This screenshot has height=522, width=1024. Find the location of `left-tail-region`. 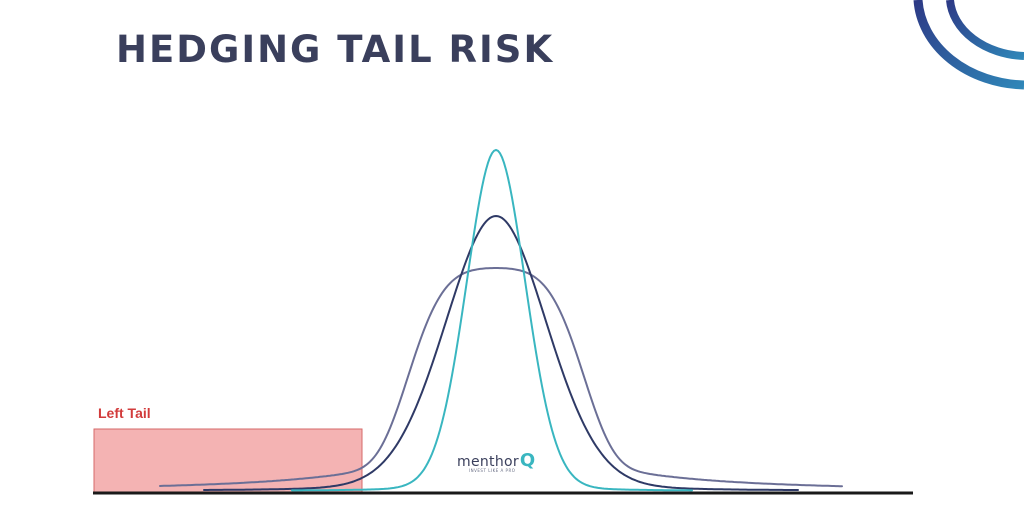

left-tail-region is located at coordinates (228, 460).